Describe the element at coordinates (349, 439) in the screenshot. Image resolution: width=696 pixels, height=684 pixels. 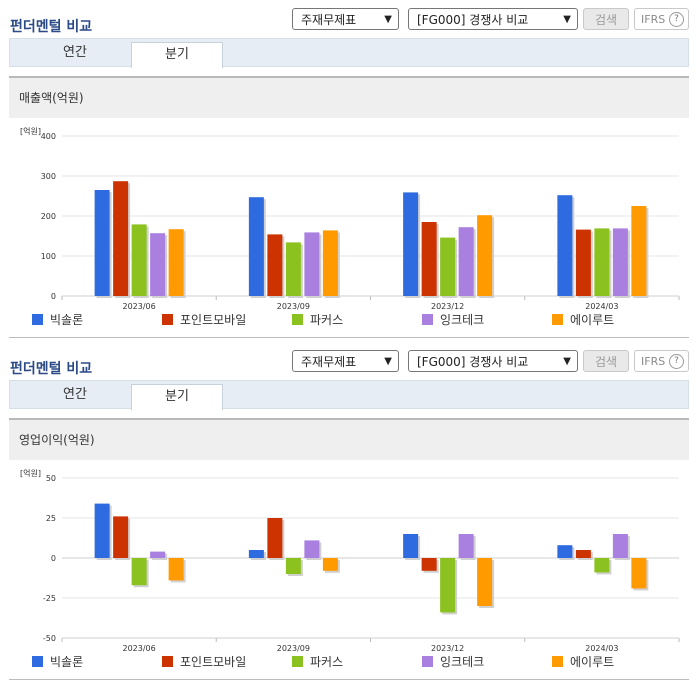
I see `panel-header: 영업이익(억원)` at that location.